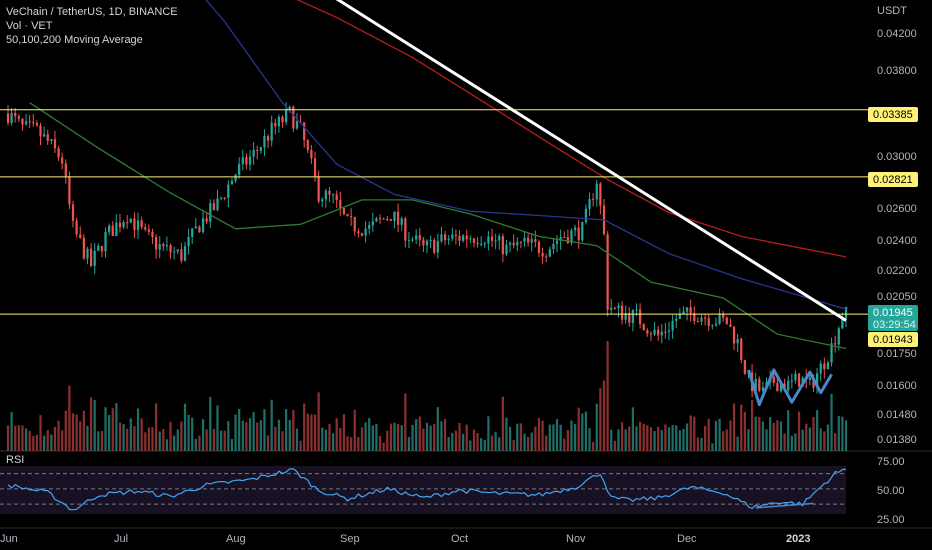 The height and width of the screenshot is (550, 932). I want to click on x-axis: Jun Jul Aug Sep Oct Nov Dec 2023, so click(405, 539).